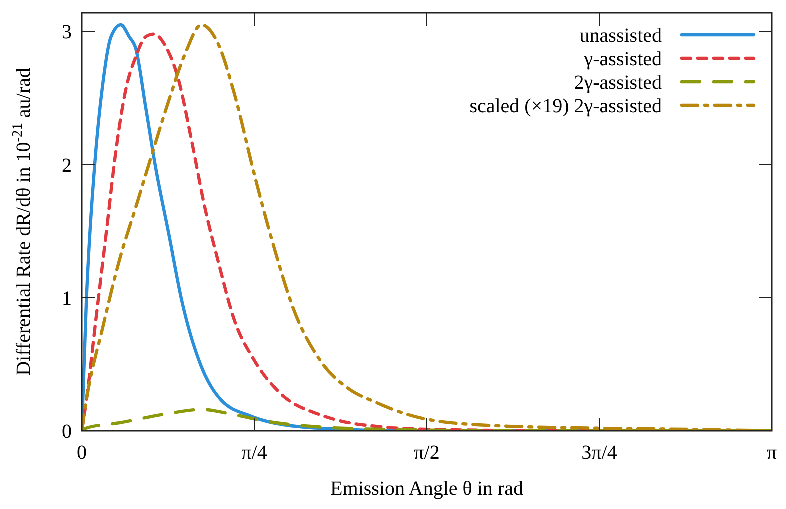 Image resolution: width=786 pixels, height=509 pixels. Describe the element at coordinates (621, 36) in the screenshot. I see `legend-label: unassisted` at that location.